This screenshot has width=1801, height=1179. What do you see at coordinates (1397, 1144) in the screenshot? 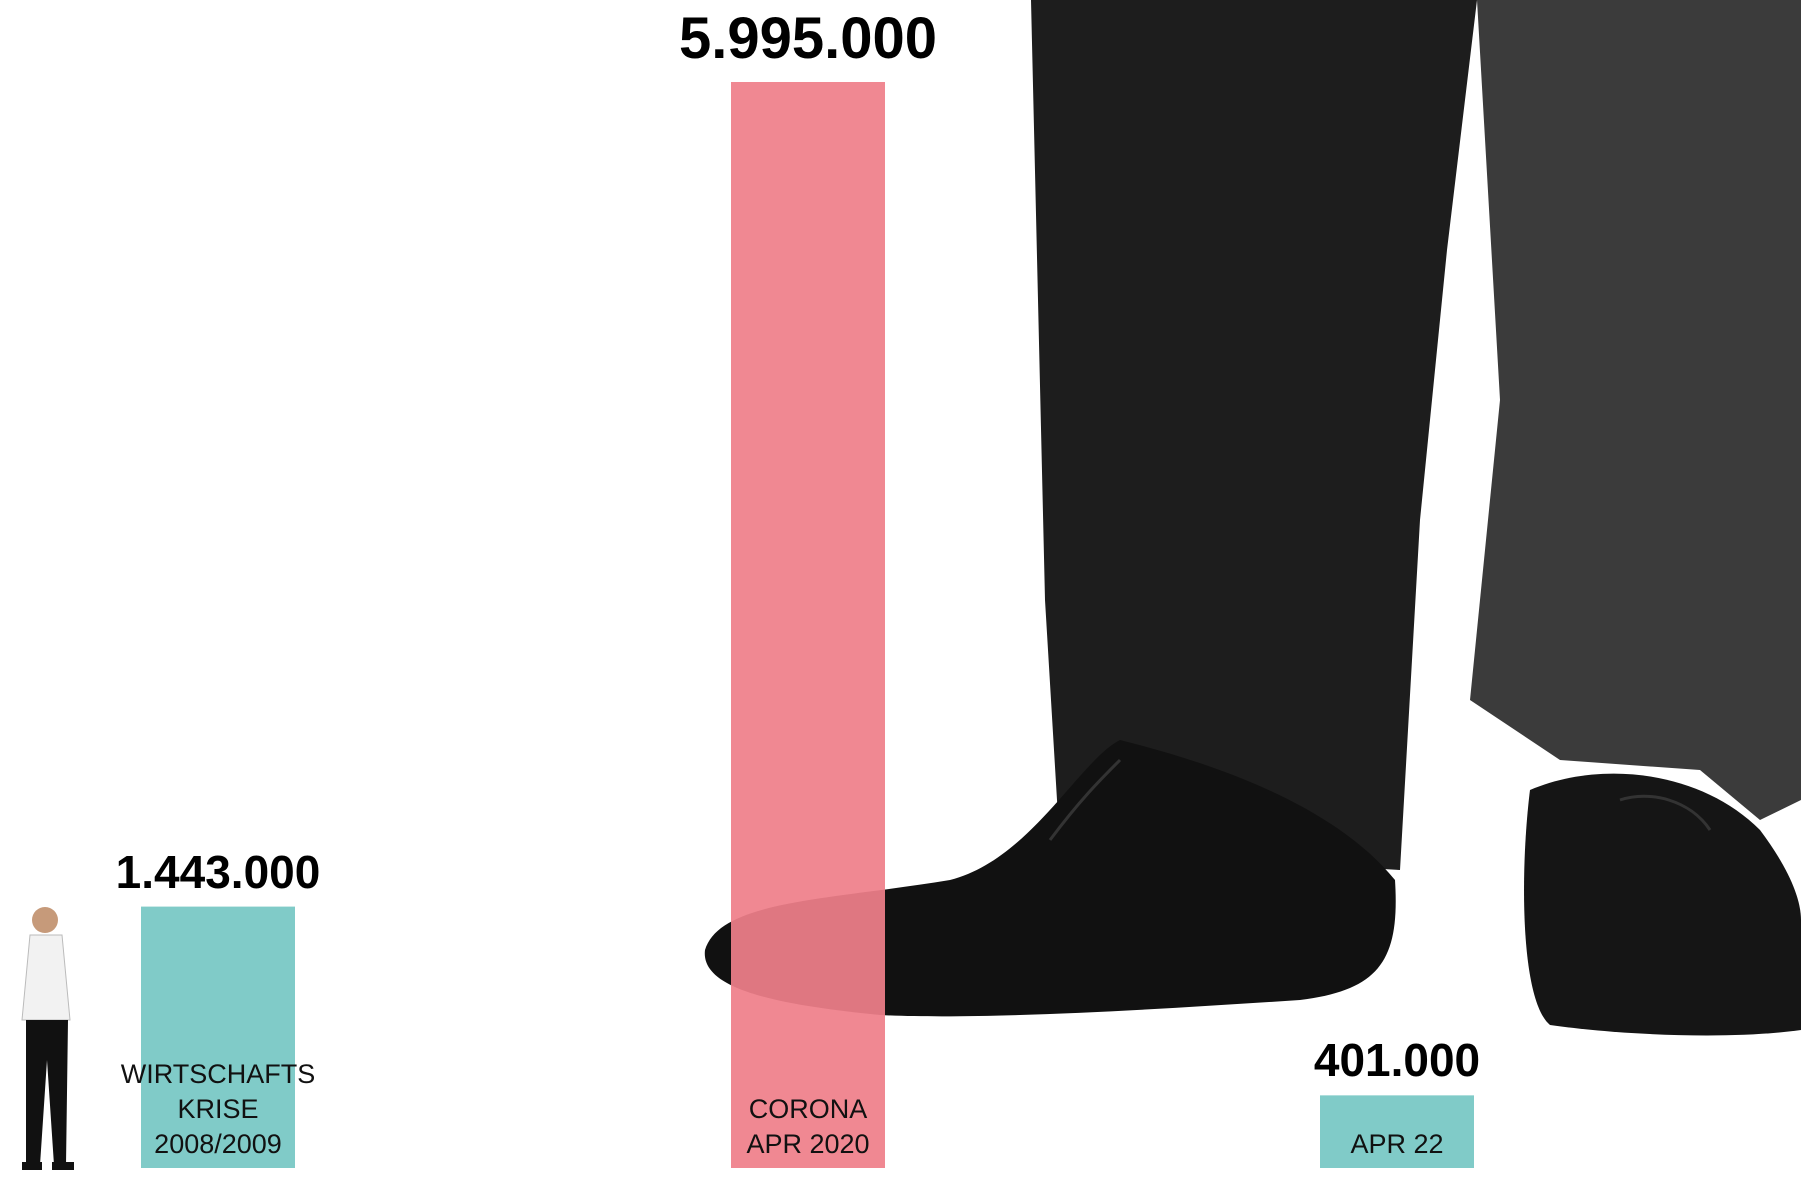
I see `category-label: APR 22` at bounding box center [1397, 1144].